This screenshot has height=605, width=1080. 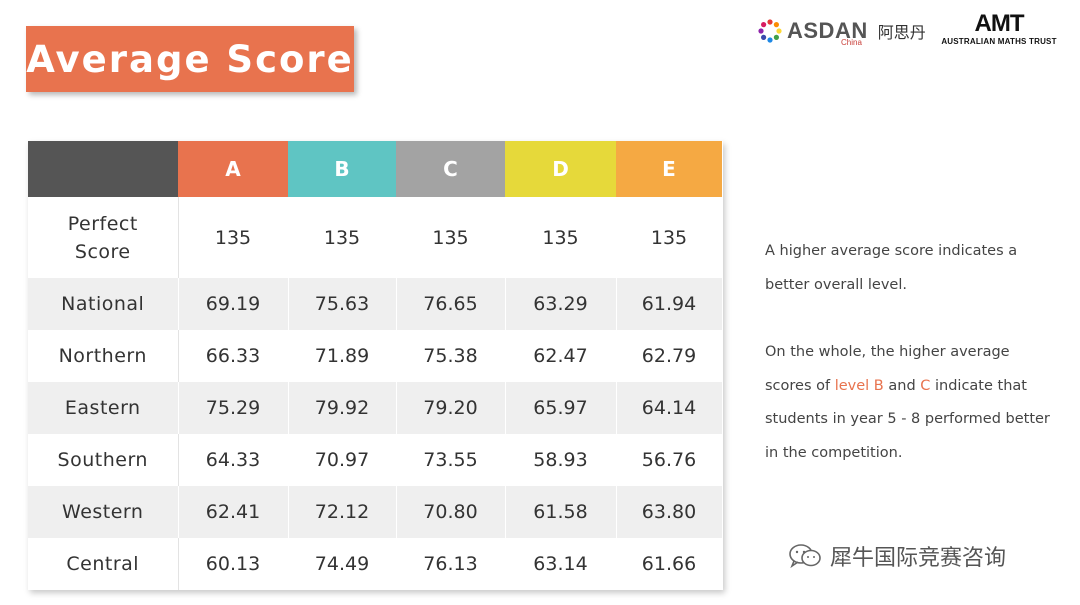 What do you see at coordinates (342, 512) in the screenshot?
I see `table-cell: 72.12` at bounding box center [342, 512].